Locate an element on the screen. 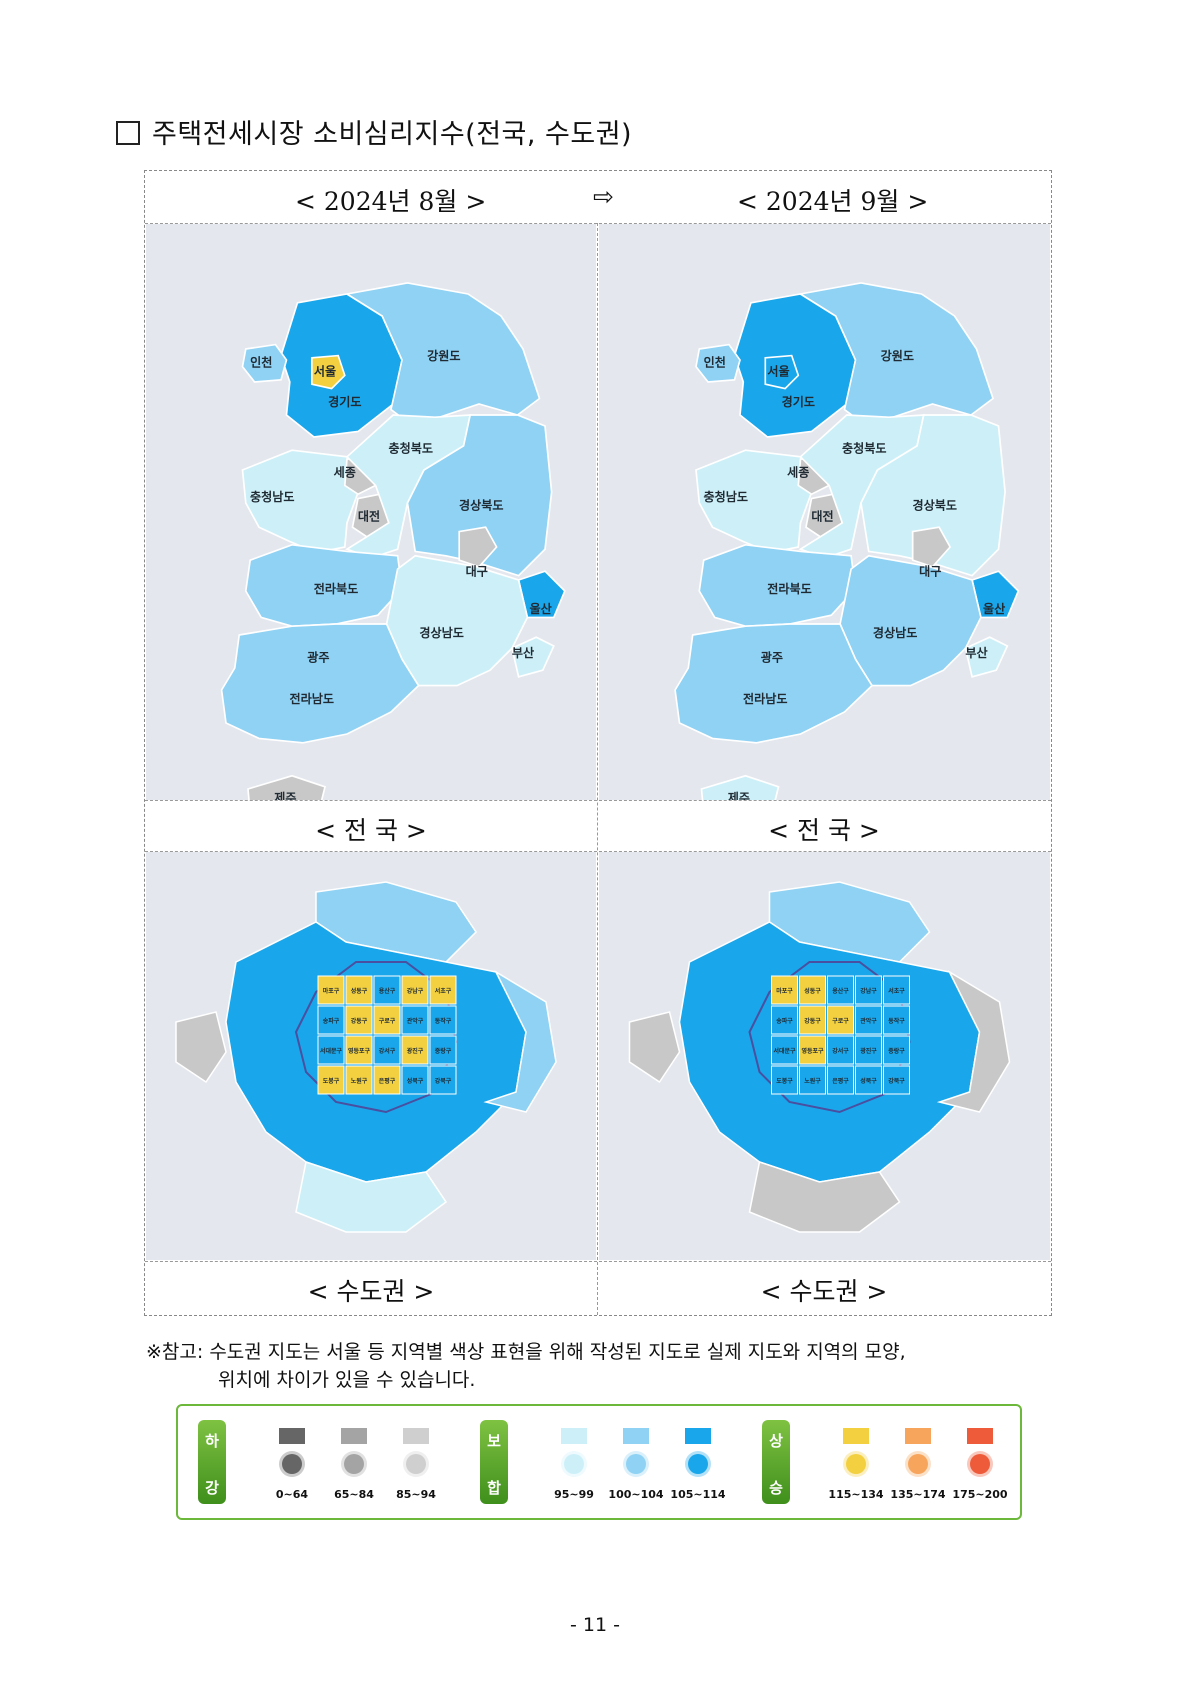 This screenshot has height=1682, width=1190. legend-range-label: 175~200 is located at coordinates (980, 1494).